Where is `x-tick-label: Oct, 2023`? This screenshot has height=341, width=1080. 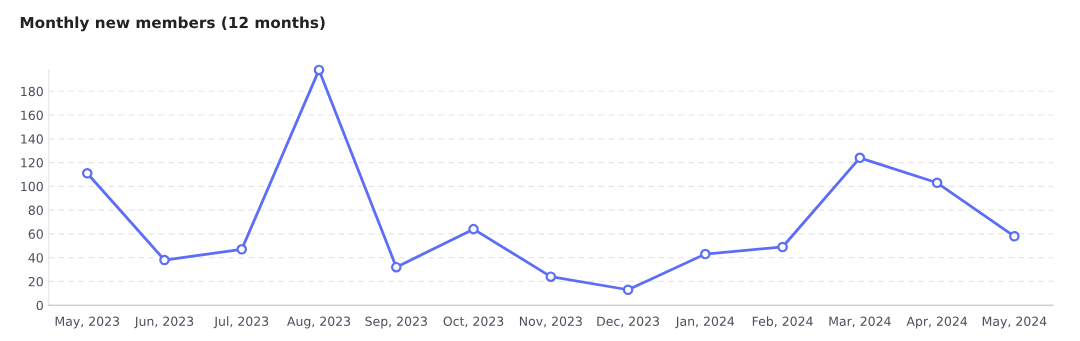 x-tick-label: Oct, 2023 is located at coordinates (473, 322).